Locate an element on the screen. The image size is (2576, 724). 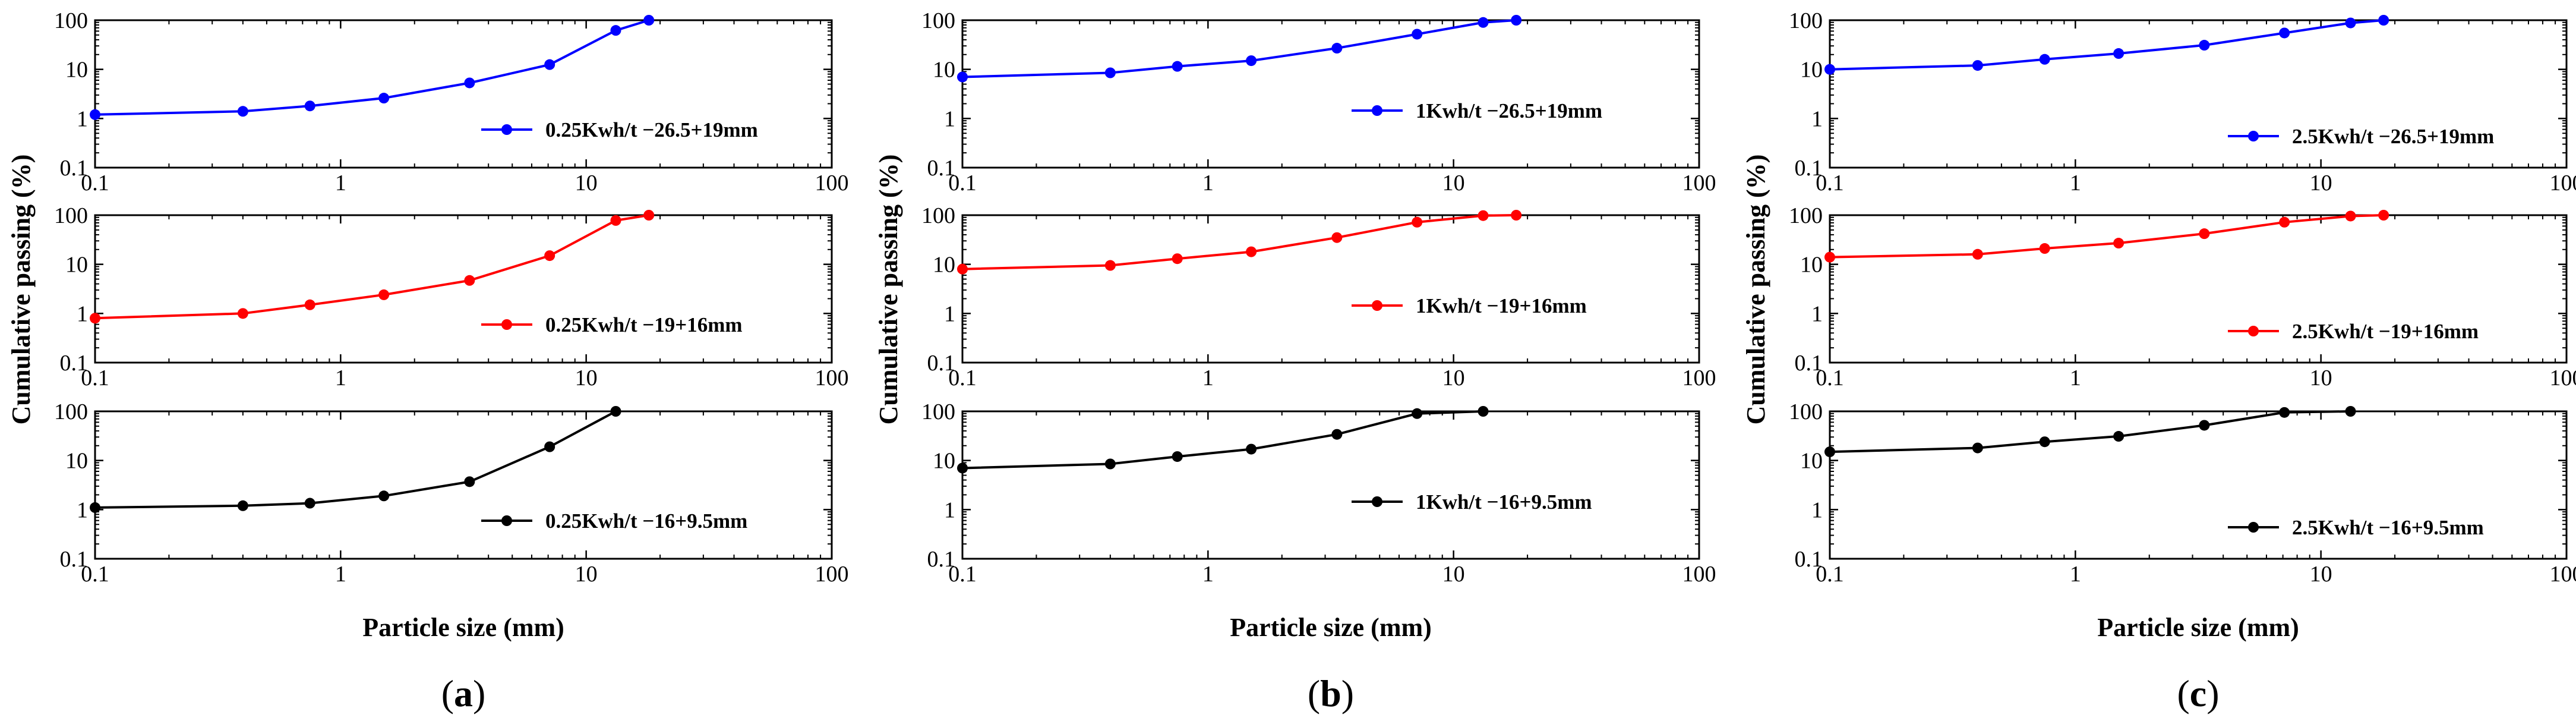
legend-label: 0.25Kwh/t −19+16mm is located at coordinates (644, 325).